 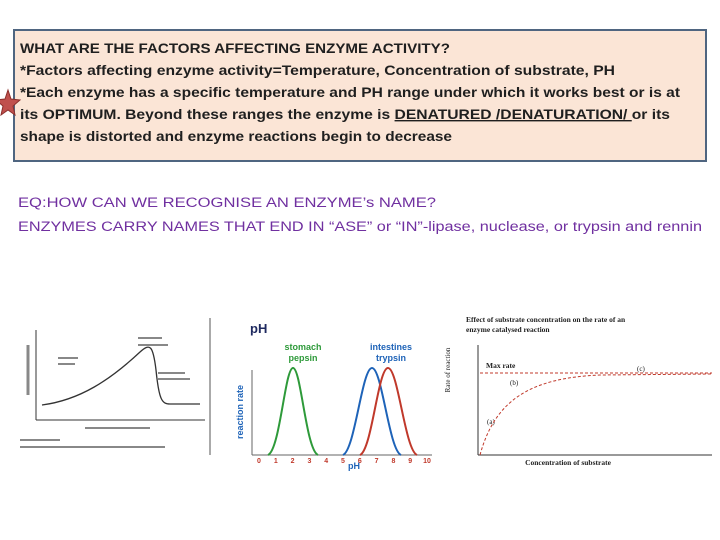 What do you see at coordinates (514, 383) in the screenshot?
I see `label: (b)` at bounding box center [514, 383].